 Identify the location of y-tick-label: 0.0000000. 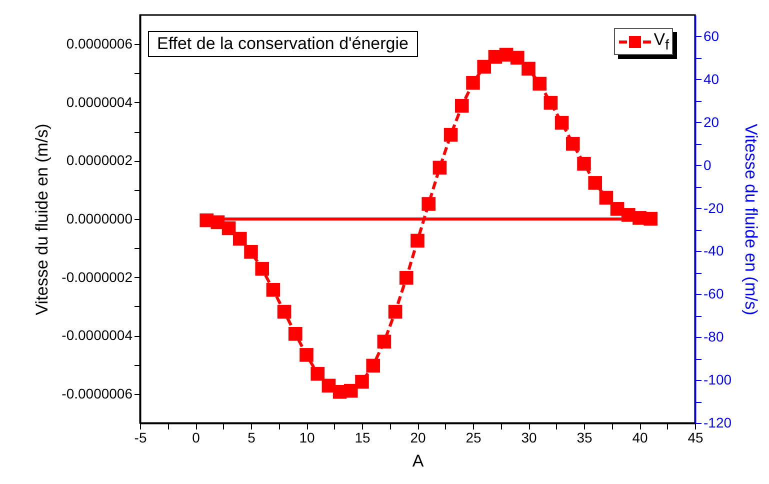
(99, 218).